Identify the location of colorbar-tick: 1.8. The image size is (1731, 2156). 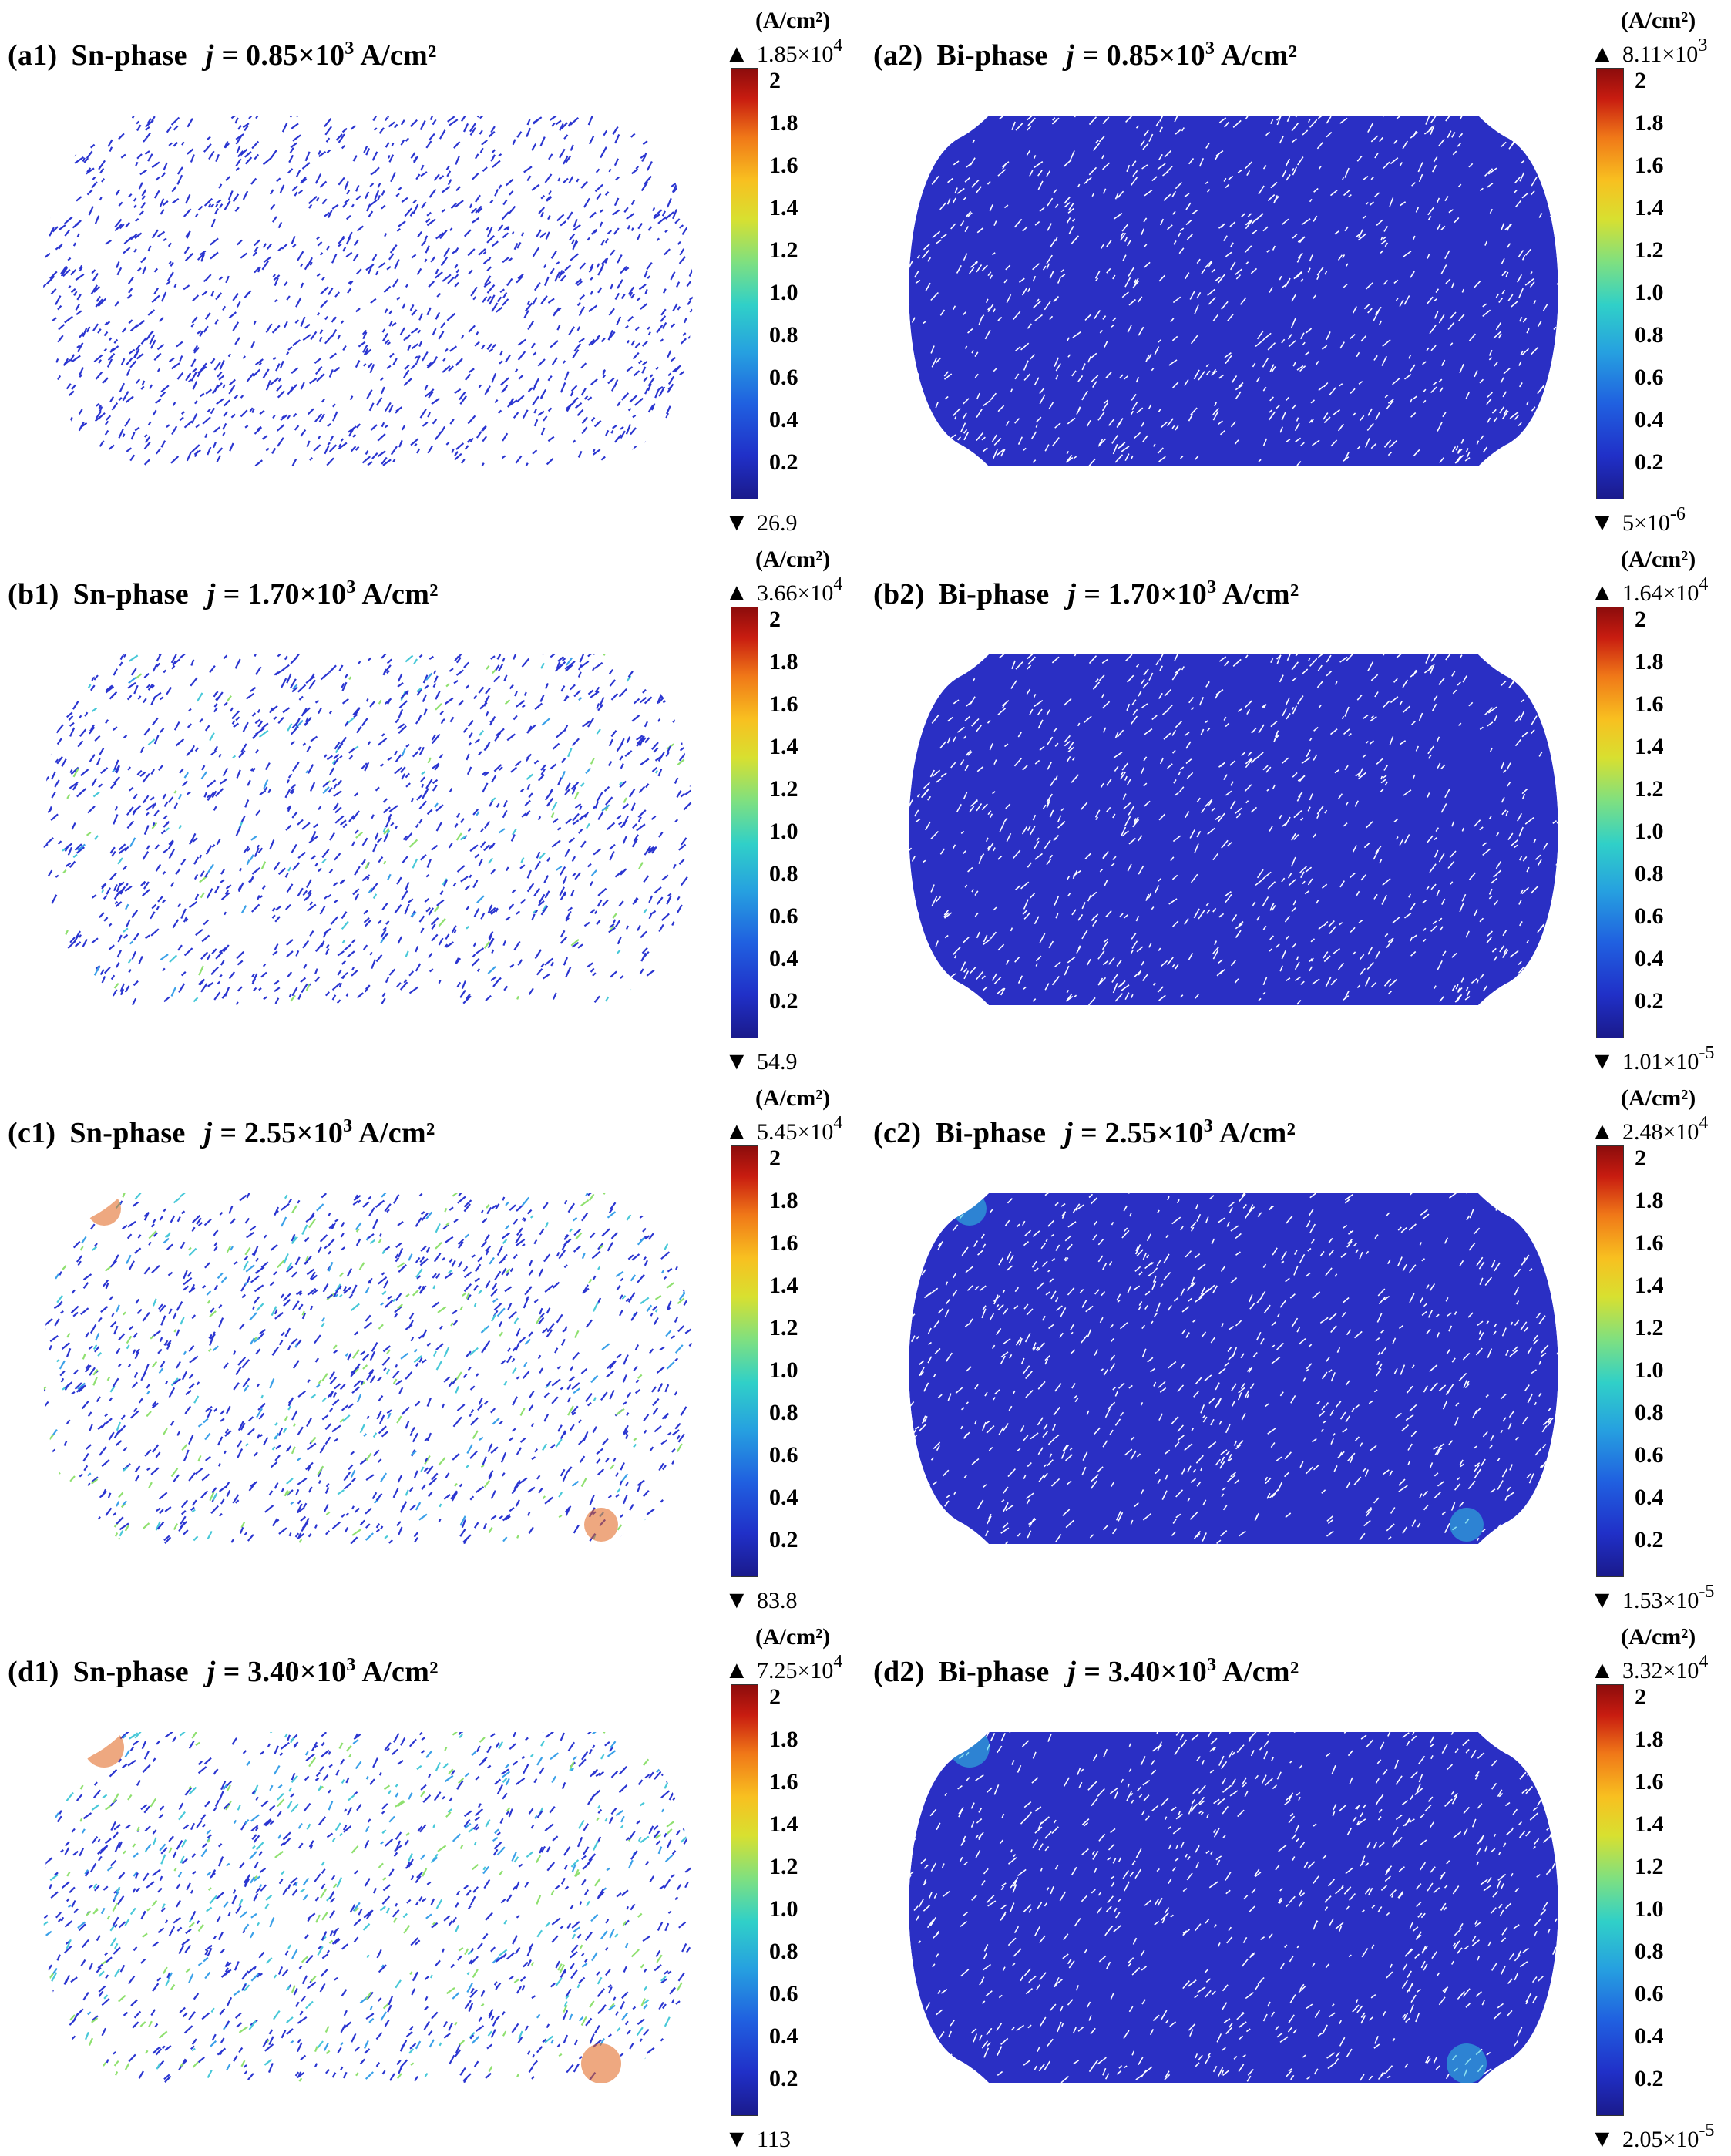
(1649, 123).